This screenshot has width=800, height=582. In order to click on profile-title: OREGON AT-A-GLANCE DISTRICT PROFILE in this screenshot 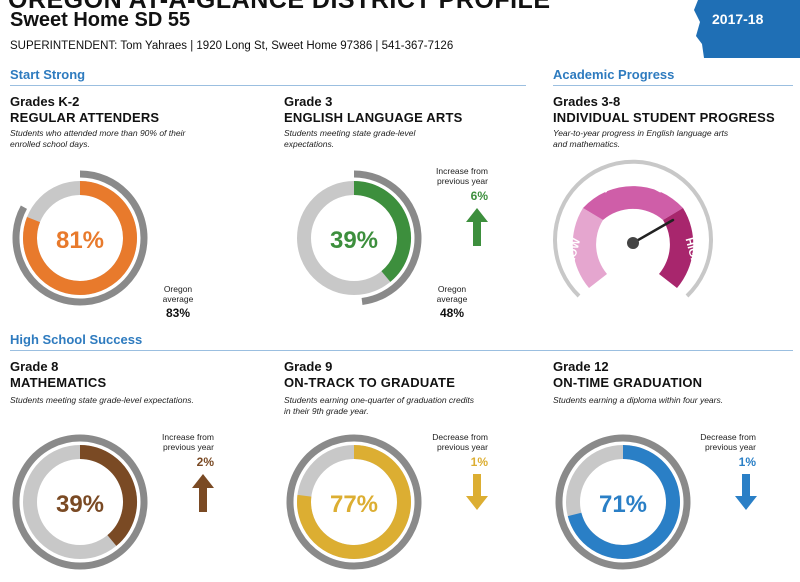, I will do `click(279, 7)`.